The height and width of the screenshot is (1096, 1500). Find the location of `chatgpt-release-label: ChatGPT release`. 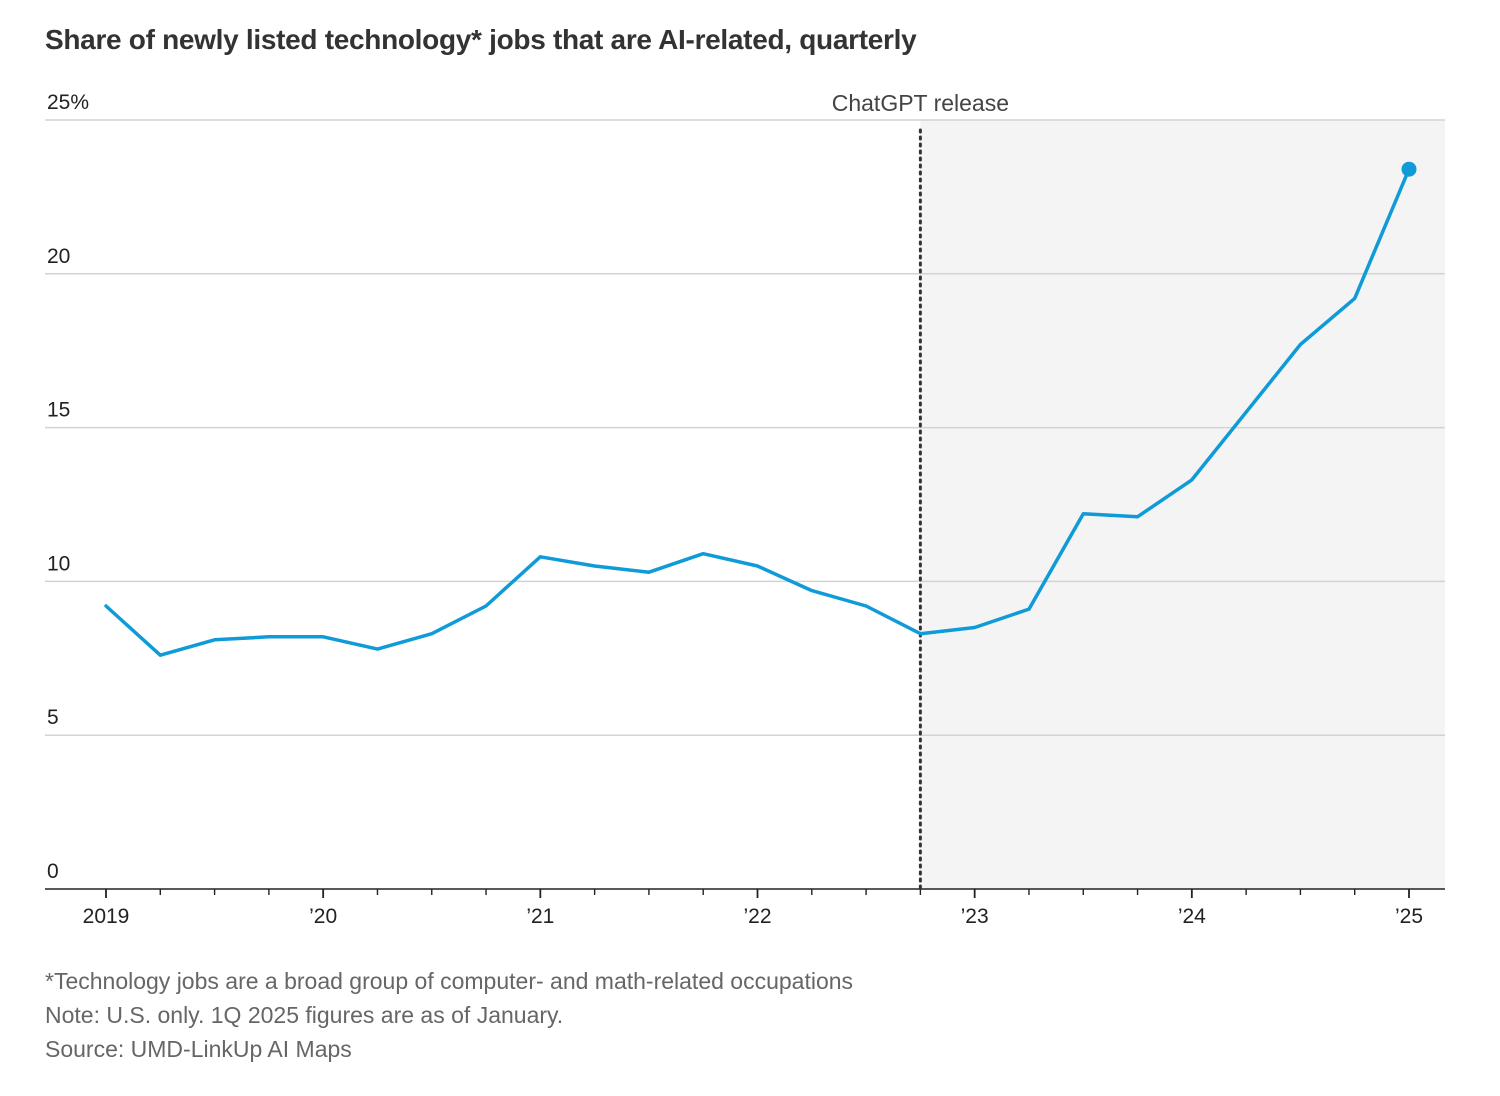

chatgpt-release-label: ChatGPT release is located at coordinates (920, 103).